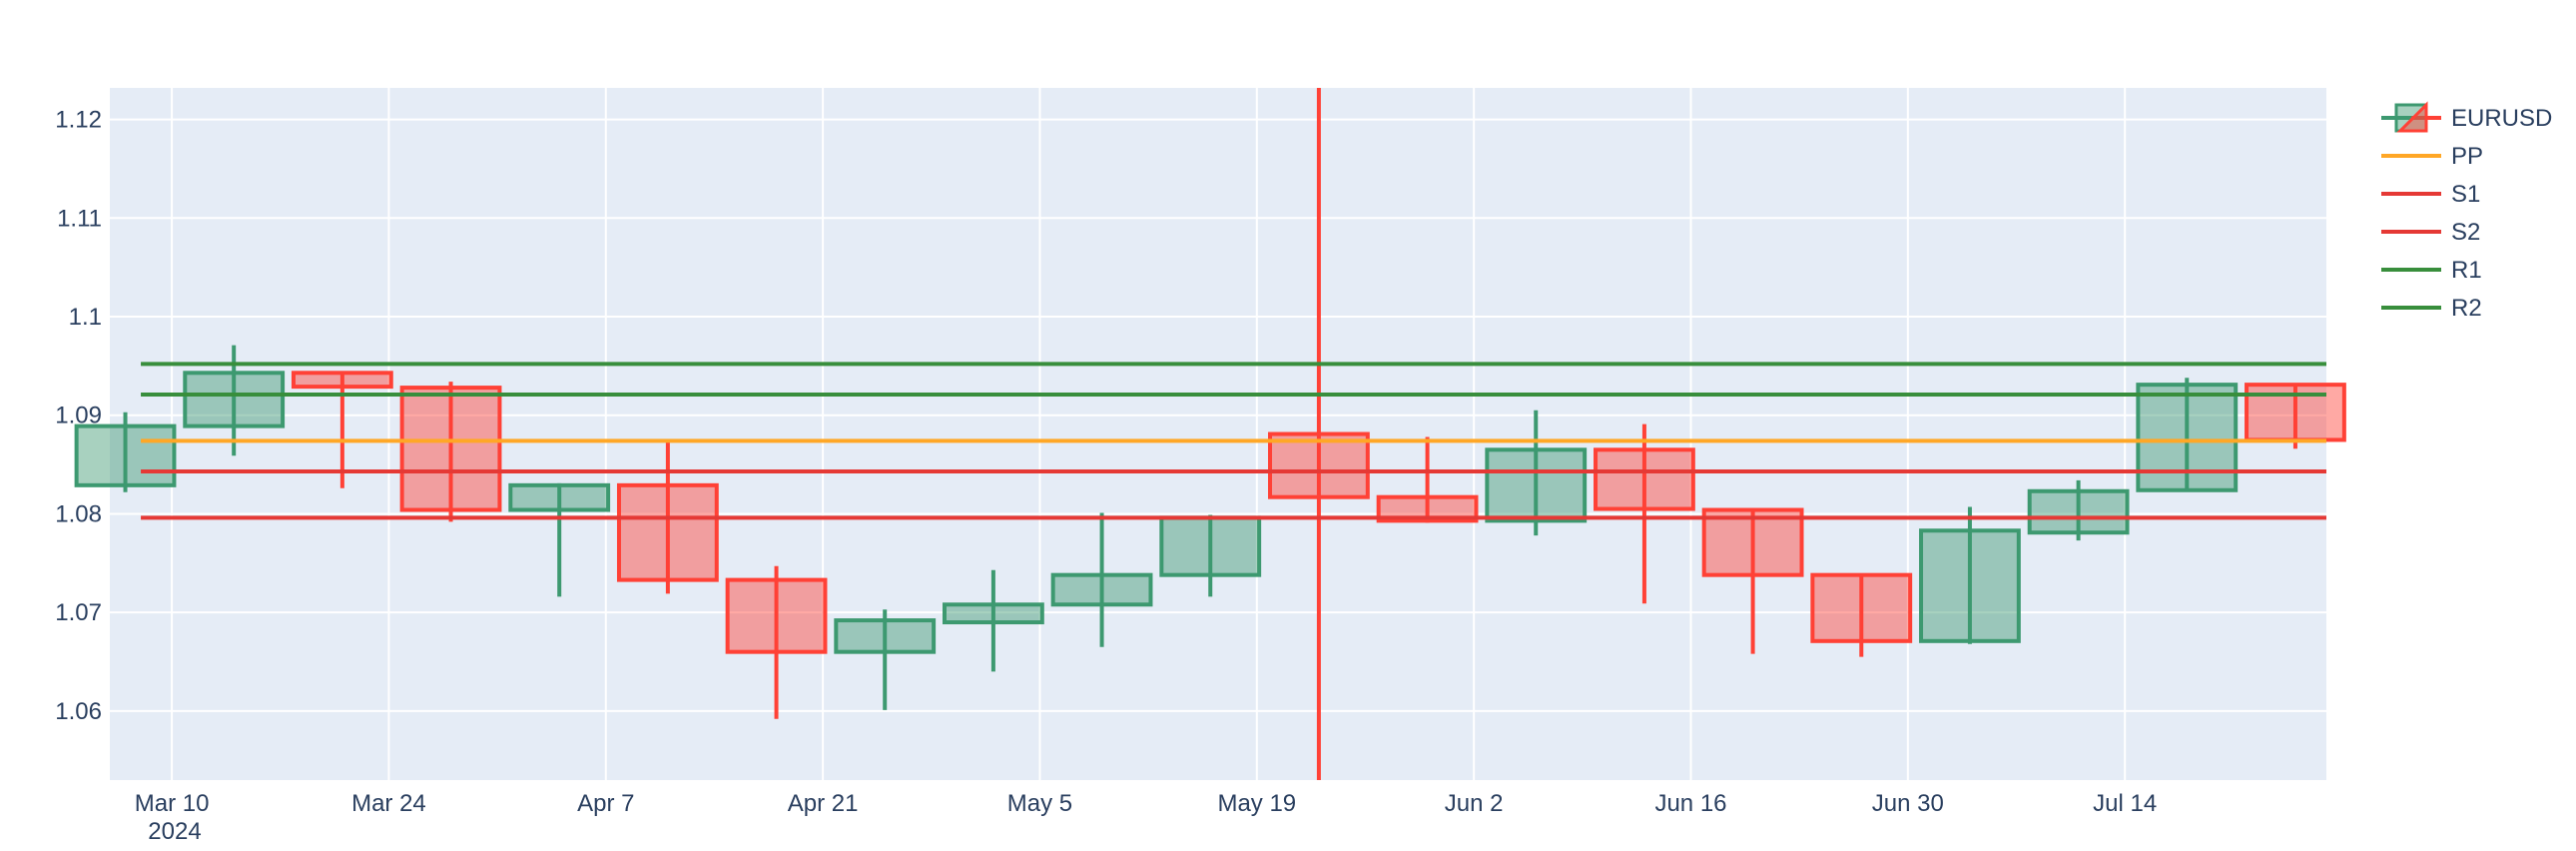 The image size is (2576, 851). What do you see at coordinates (2466, 212) in the screenshot?
I see `legend: EURUSD PP S1 S2 R1 R2` at bounding box center [2466, 212].